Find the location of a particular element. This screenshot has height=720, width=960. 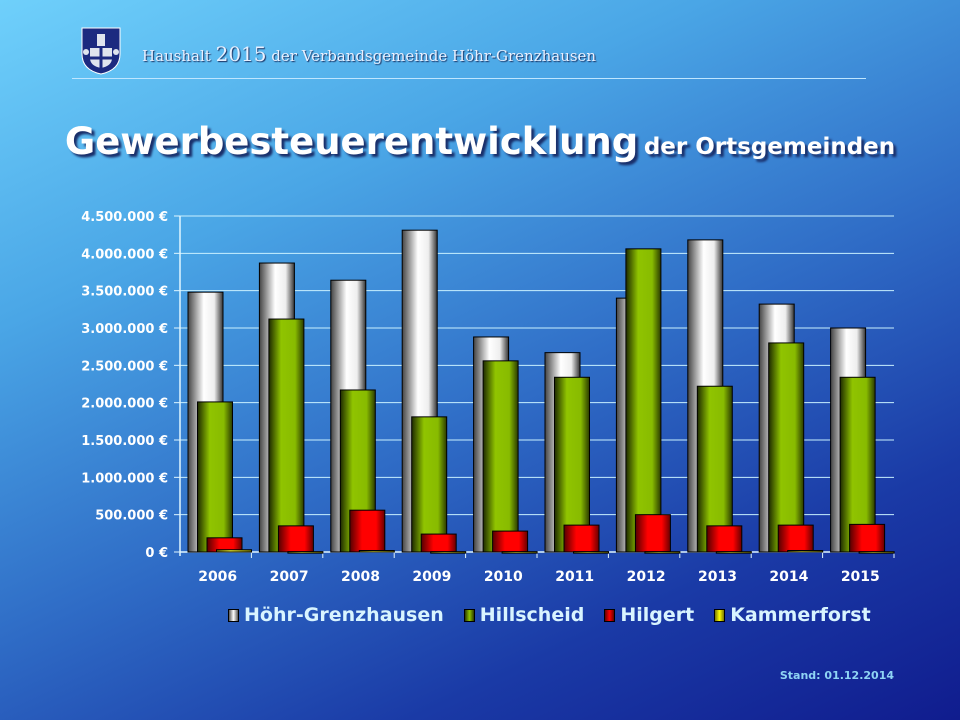

y-tick-label: 500.000 € is located at coordinates (131, 516).